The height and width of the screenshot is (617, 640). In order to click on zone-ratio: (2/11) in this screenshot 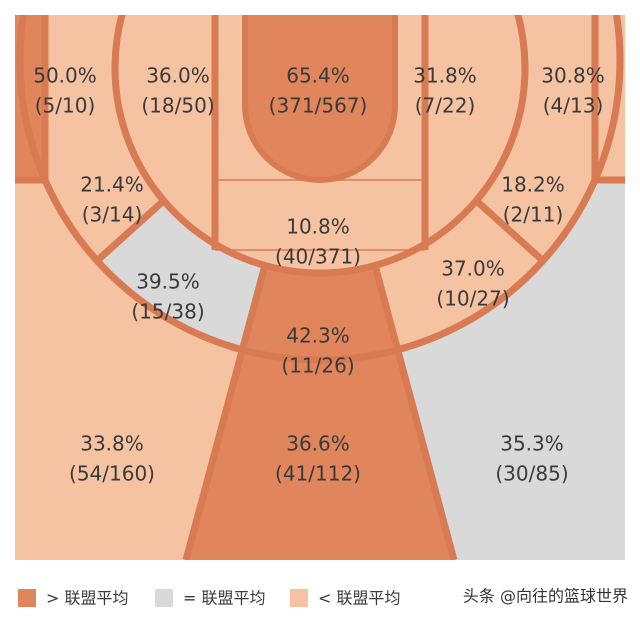, I will do `click(533, 215)`.